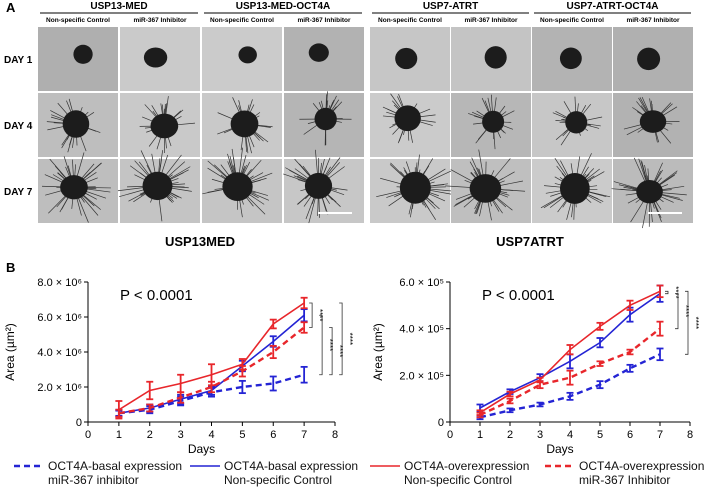 Image resolution: width=709 pixels, height=502 pixels. Describe the element at coordinates (59, 283) in the screenshot. I see `y-tick-label: 8.0 × 10⁶` at that location.